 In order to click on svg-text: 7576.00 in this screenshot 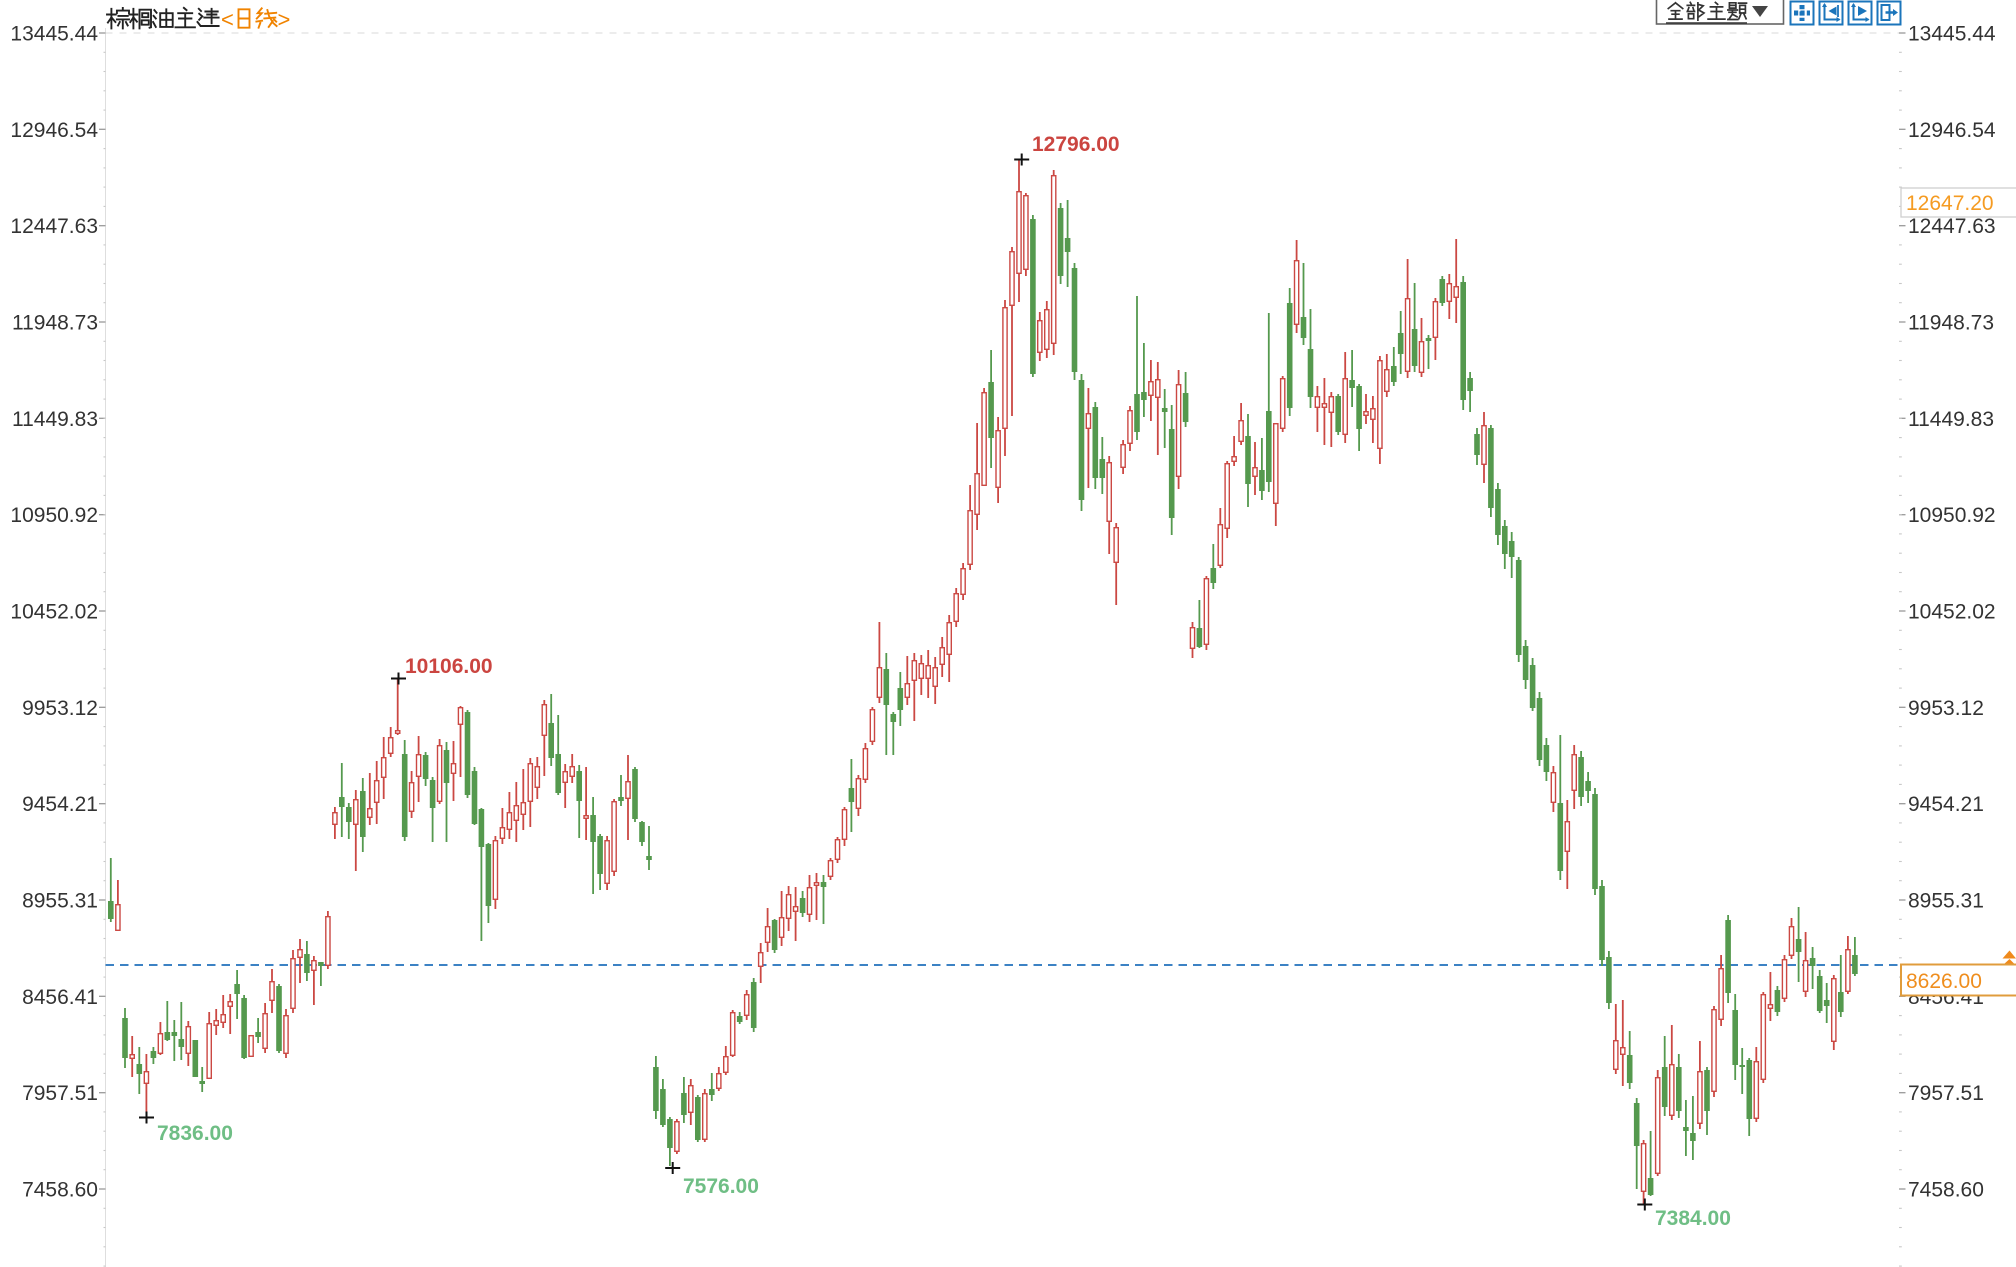, I will do `click(721, 1186)`.